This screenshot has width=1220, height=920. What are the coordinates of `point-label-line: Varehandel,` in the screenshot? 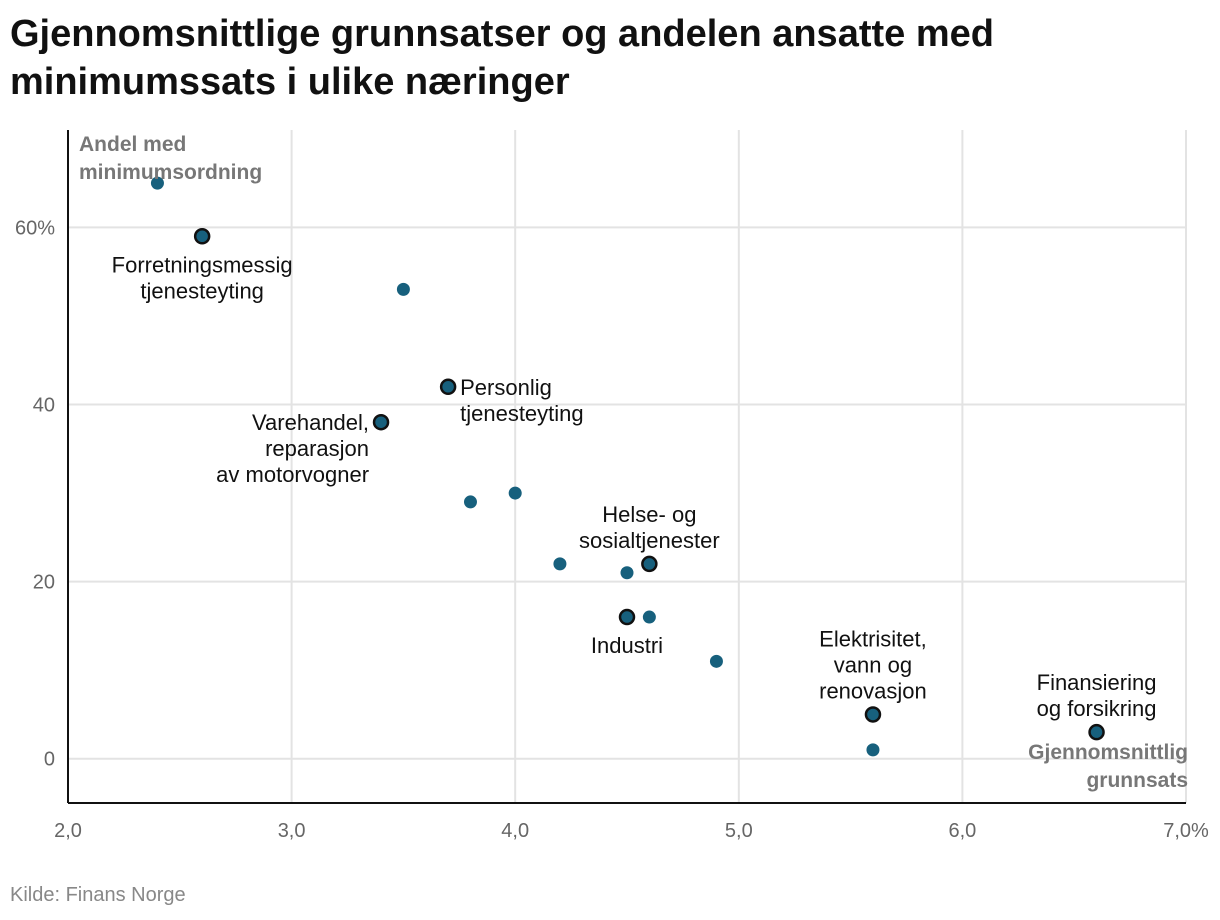 It's located at (310, 422).